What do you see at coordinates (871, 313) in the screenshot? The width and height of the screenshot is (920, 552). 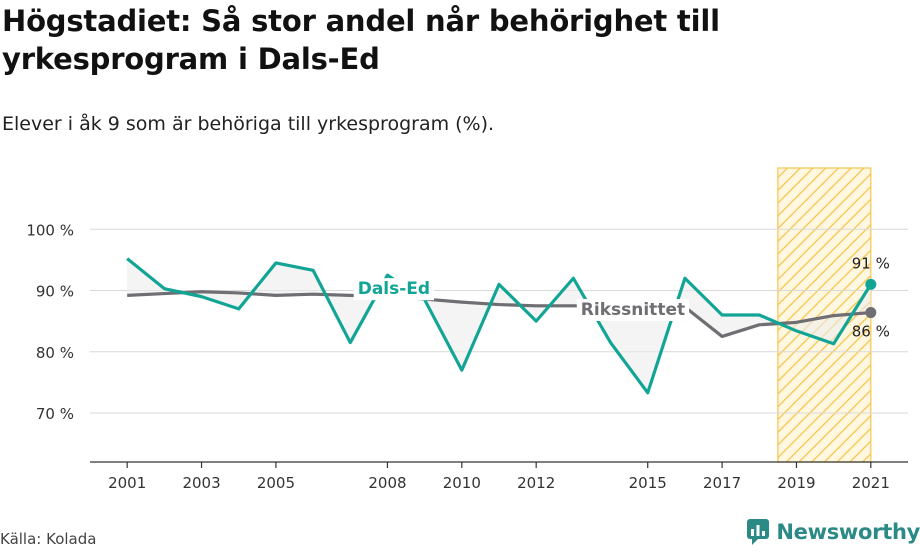 I see `end-point-rikssnittet` at bounding box center [871, 313].